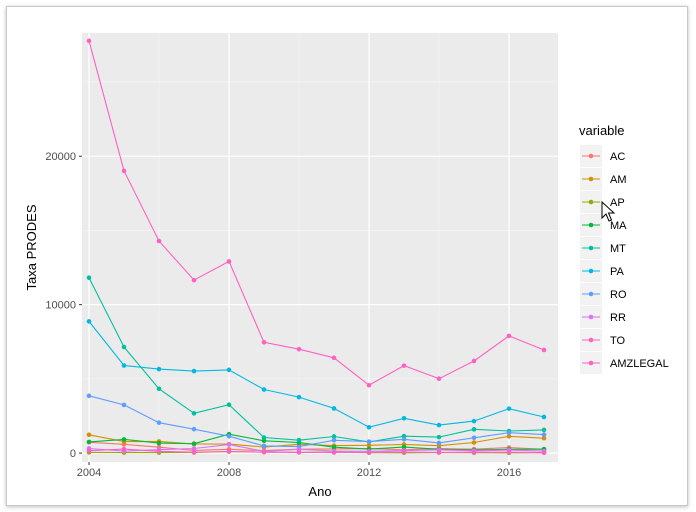 The width and height of the screenshot is (696, 512). Describe the element at coordinates (319, 491) in the screenshot. I see `x-axis-title: Ano` at that location.